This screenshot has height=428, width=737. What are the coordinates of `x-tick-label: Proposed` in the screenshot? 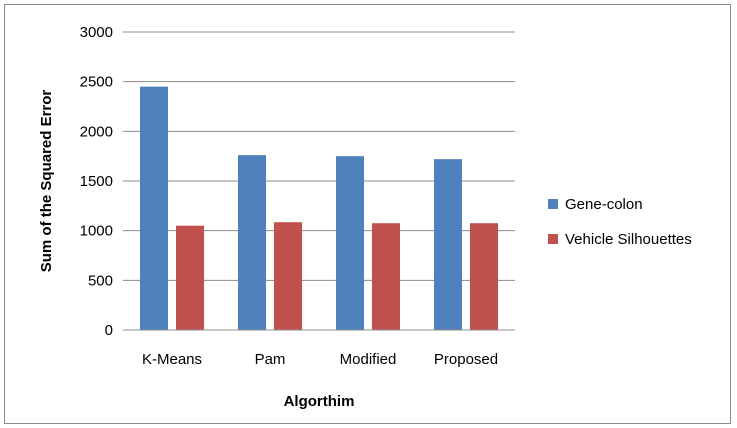 It's located at (466, 359).